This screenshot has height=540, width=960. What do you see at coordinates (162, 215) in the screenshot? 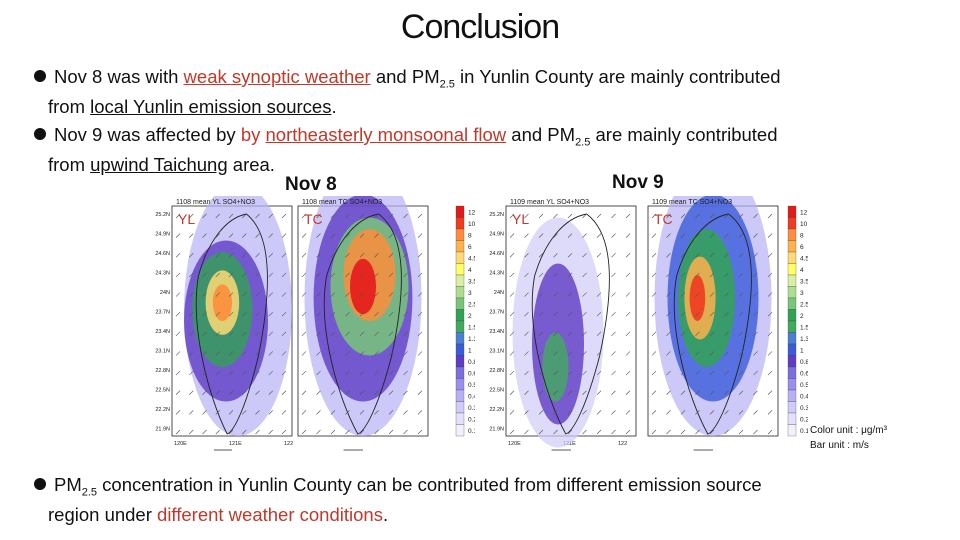
I see `lat-tick: 25.2N` at bounding box center [162, 215].